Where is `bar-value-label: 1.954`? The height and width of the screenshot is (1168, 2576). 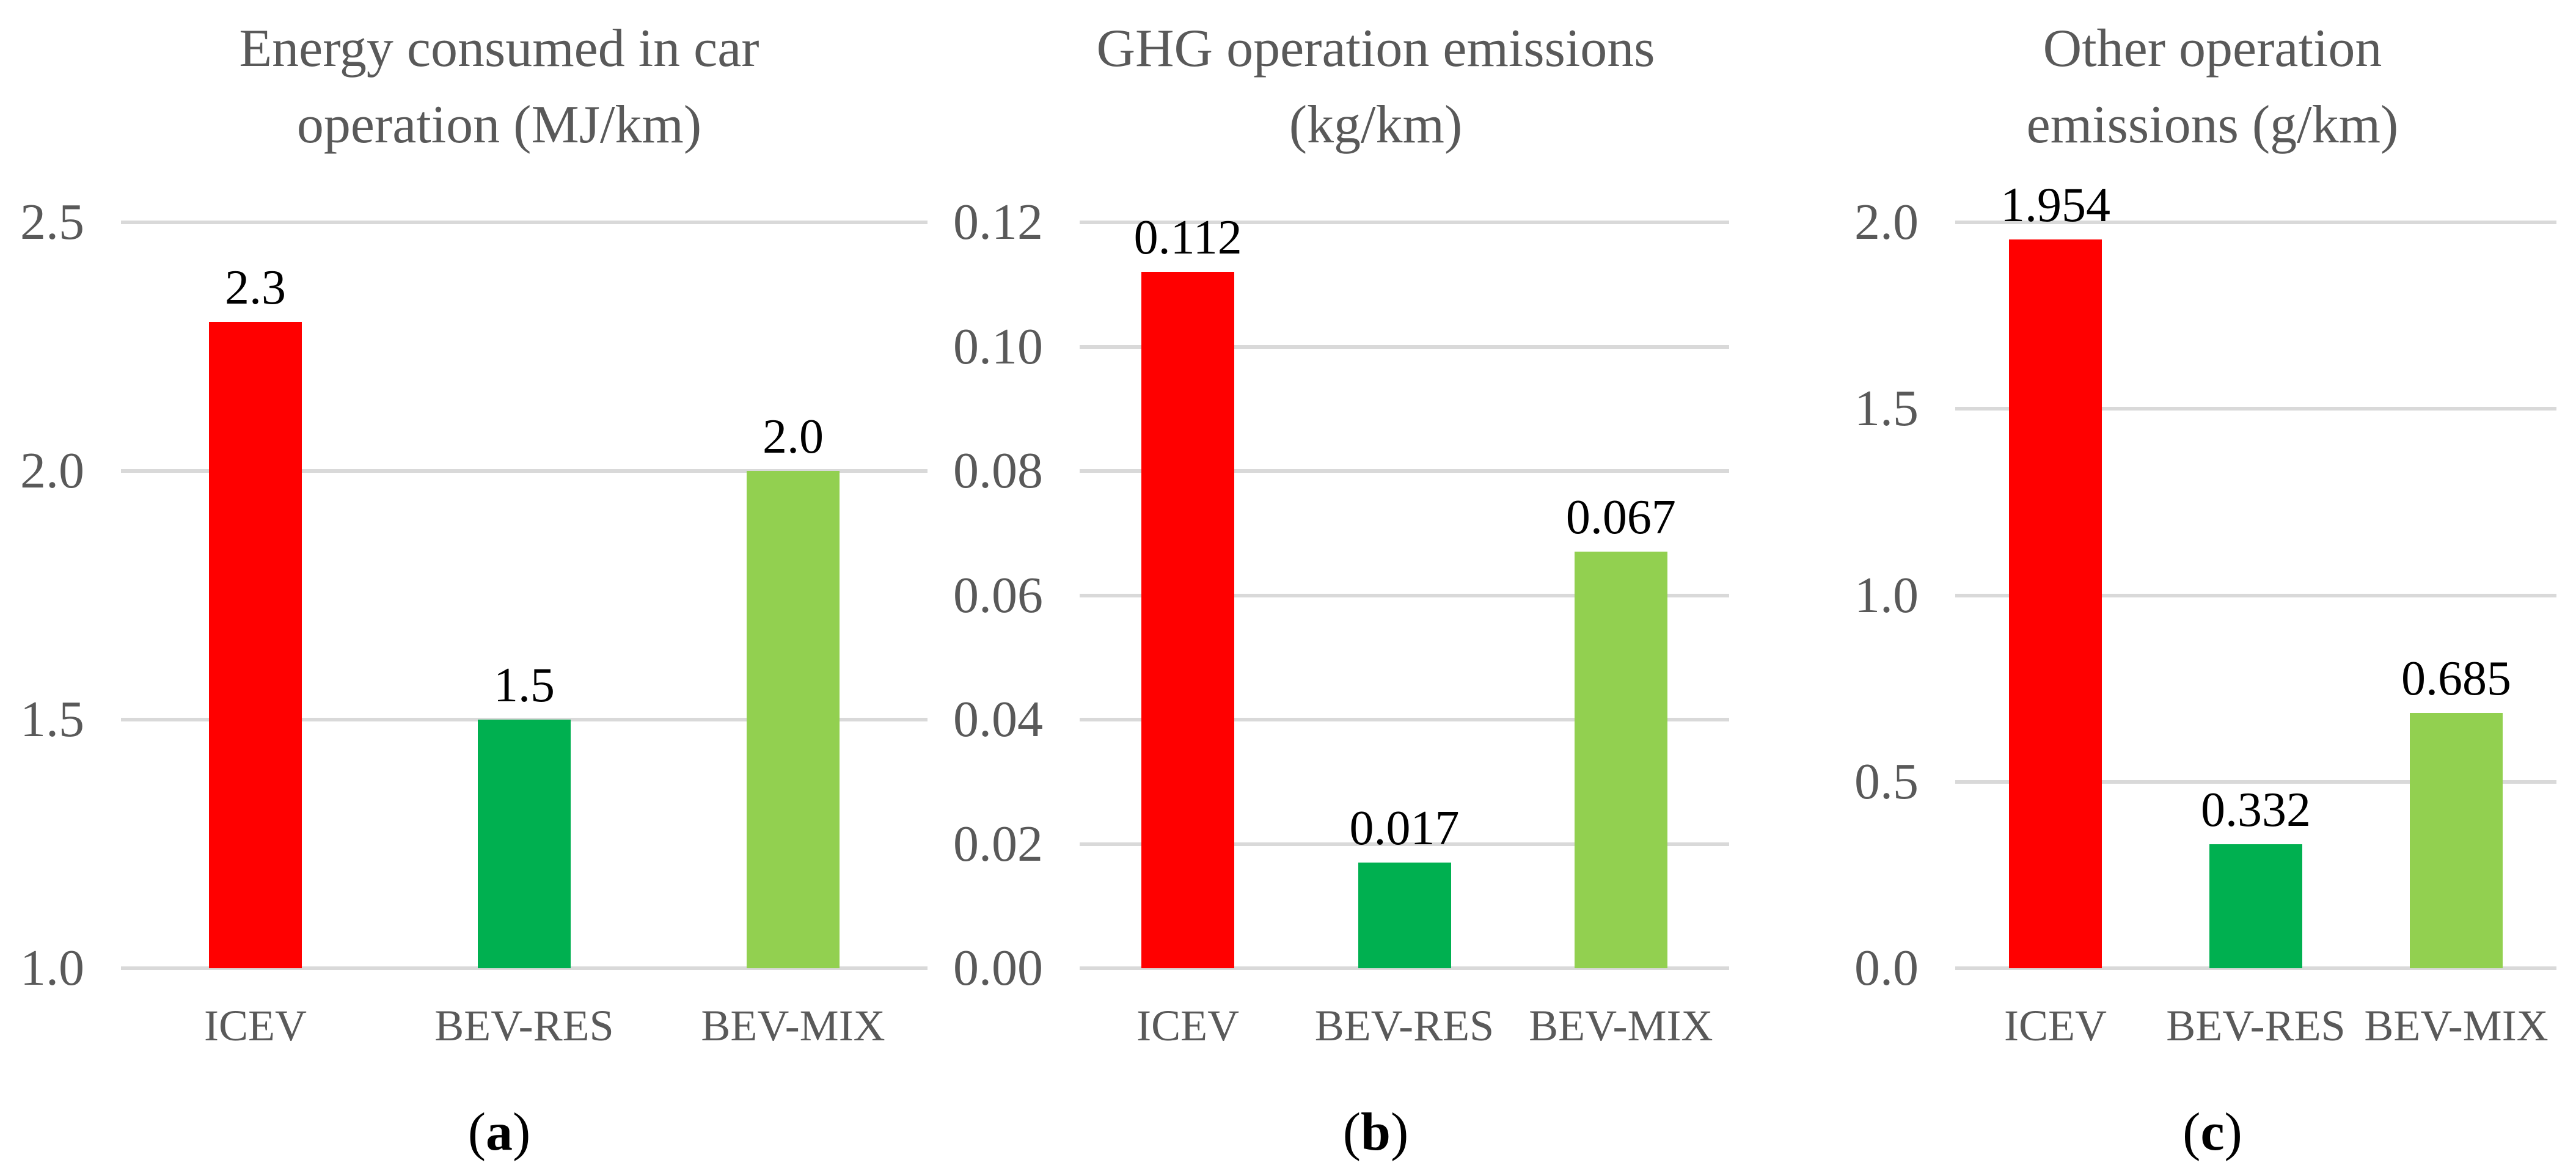 bar-value-label: 1.954 is located at coordinates (2055, 206).